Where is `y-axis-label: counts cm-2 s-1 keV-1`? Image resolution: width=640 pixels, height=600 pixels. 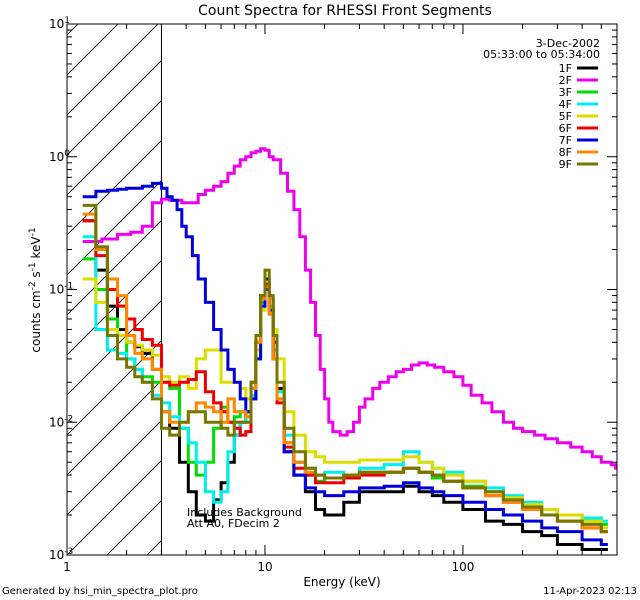
y-axis-label: counts cm-2 s-1 keV-1 is located at coordinates (35, 289).